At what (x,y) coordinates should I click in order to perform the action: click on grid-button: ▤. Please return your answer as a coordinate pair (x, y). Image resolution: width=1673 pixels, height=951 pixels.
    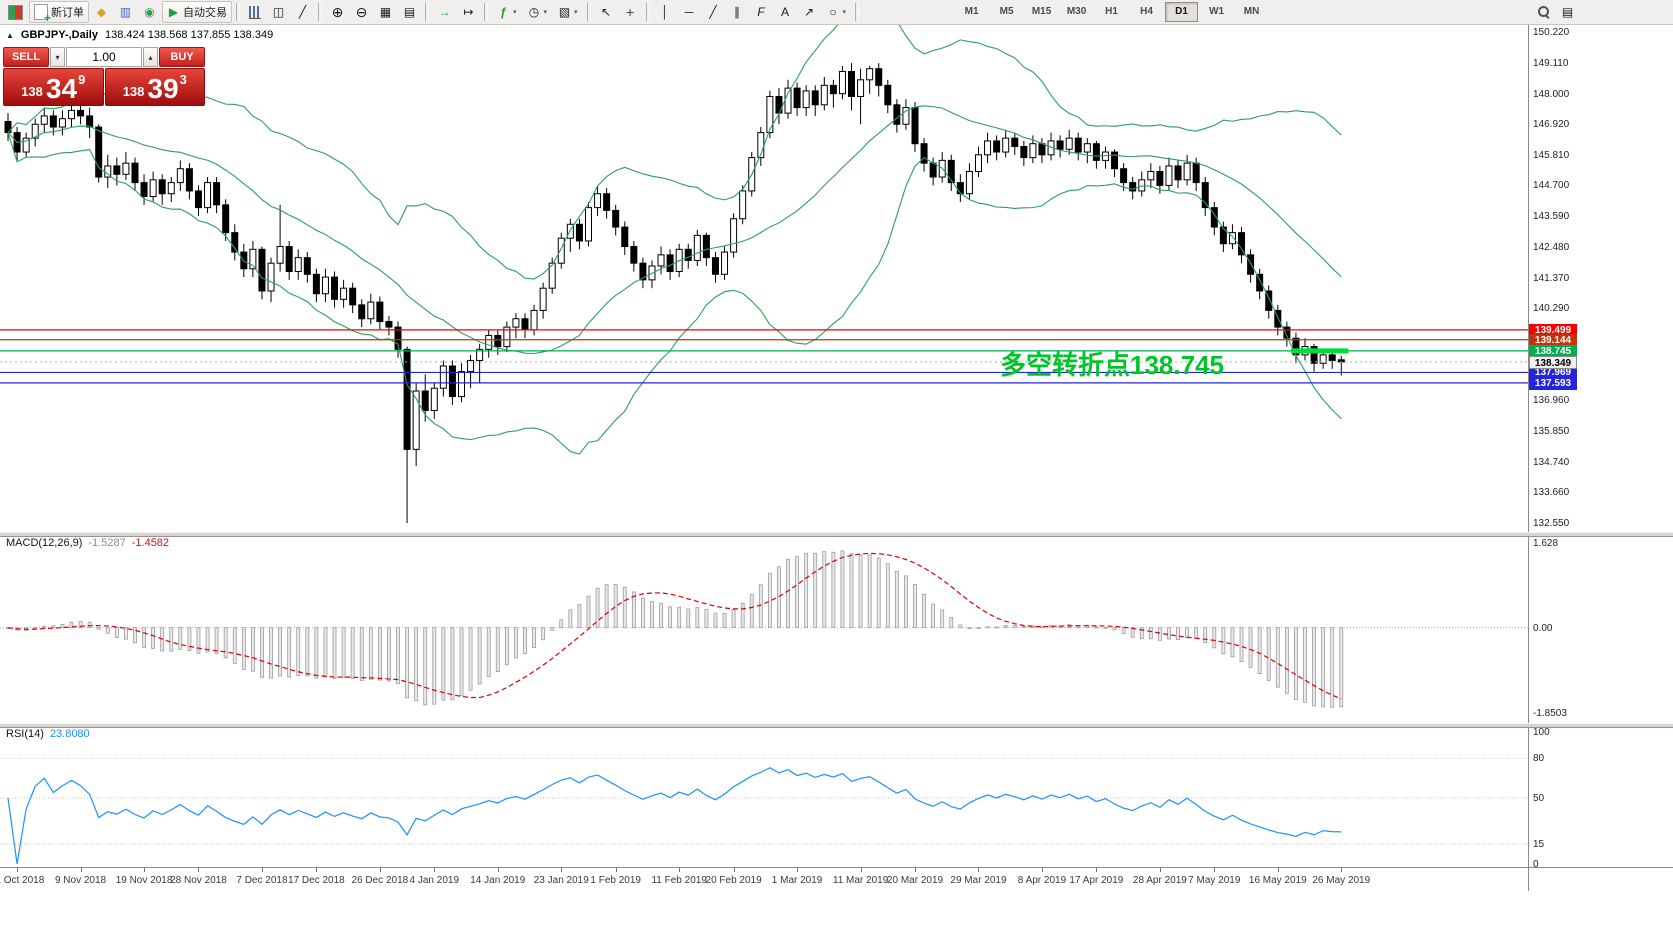
    Looking at the image, I should click on (409, 12).